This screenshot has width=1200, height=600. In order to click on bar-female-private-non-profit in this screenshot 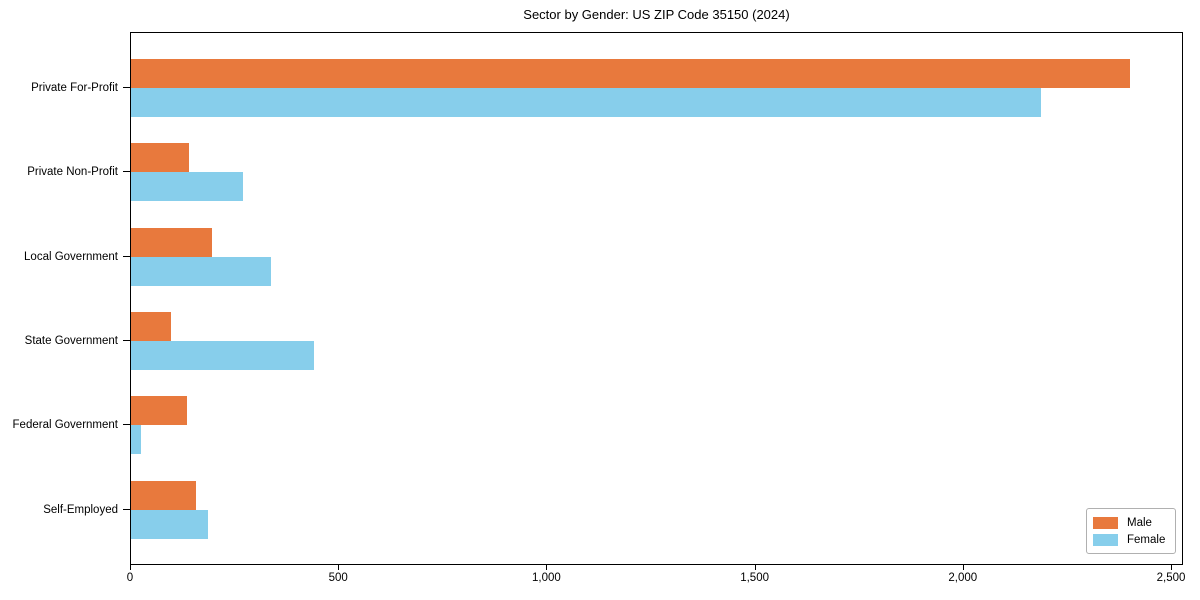, I will do `click(187, 187)`.